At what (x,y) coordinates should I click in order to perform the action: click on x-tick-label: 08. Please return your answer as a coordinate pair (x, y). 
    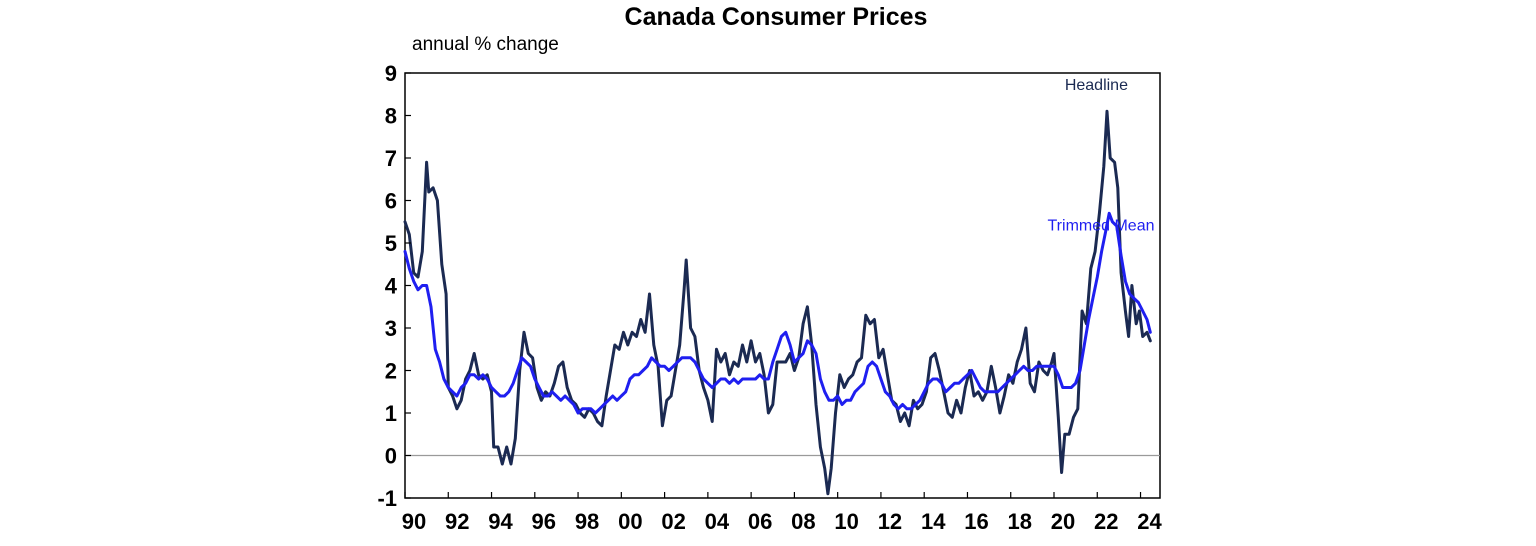
    Looking at the image, I should click on (803, 521).